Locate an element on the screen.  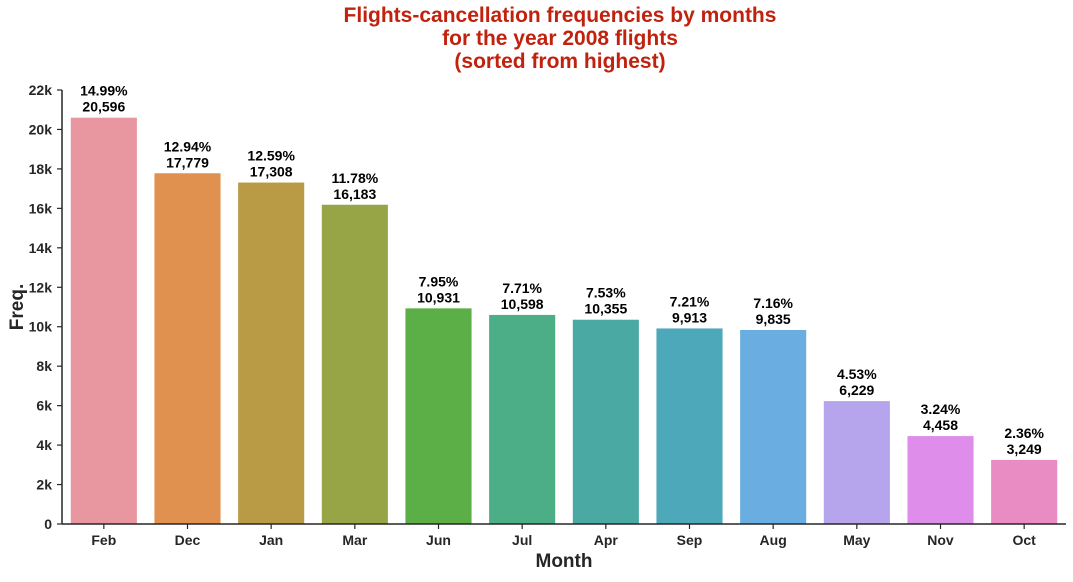
bar-percent-label: 7.16% is located at coordinates (773, 303).